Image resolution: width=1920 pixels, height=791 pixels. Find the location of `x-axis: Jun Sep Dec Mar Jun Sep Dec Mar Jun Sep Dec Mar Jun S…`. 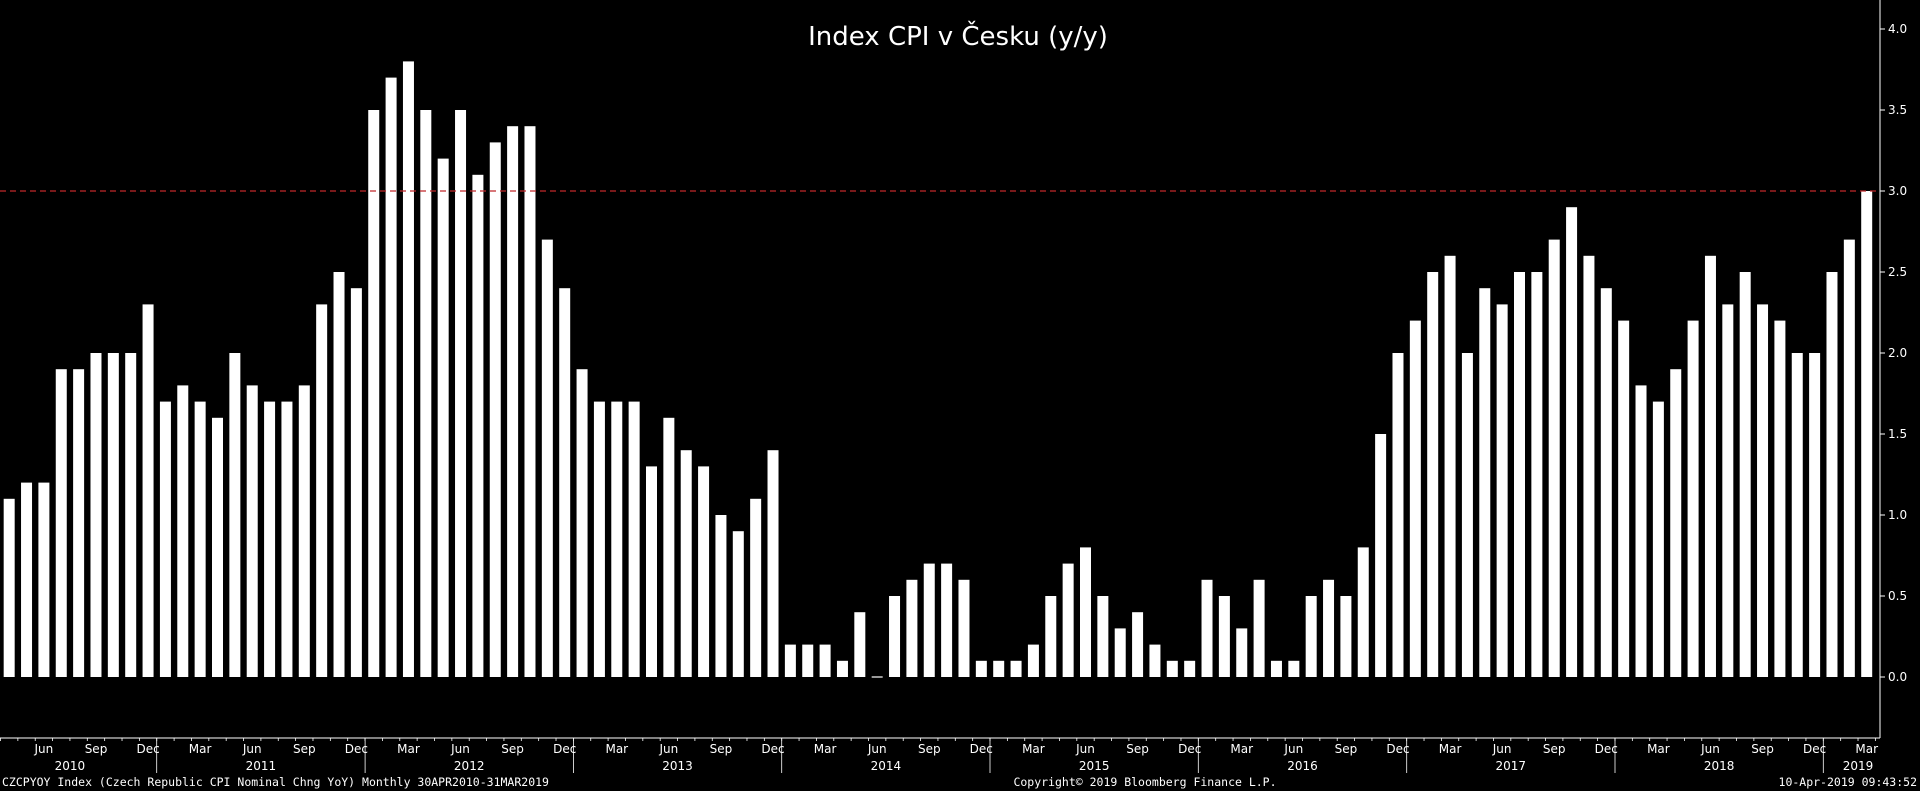

x-axis: Jun Sep Dec Mar Jun Sep Dec Mar Jun Sep Dec Mar Jun S… is located at coordinates (940, 755).